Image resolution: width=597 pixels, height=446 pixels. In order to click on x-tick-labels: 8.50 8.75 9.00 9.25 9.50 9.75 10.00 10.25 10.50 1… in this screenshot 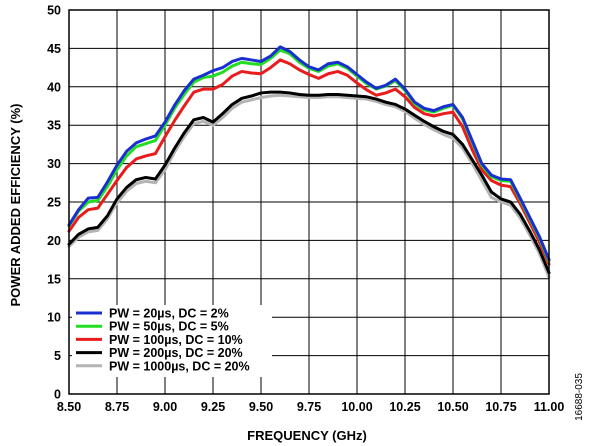, I will do `click(311, 407)`.